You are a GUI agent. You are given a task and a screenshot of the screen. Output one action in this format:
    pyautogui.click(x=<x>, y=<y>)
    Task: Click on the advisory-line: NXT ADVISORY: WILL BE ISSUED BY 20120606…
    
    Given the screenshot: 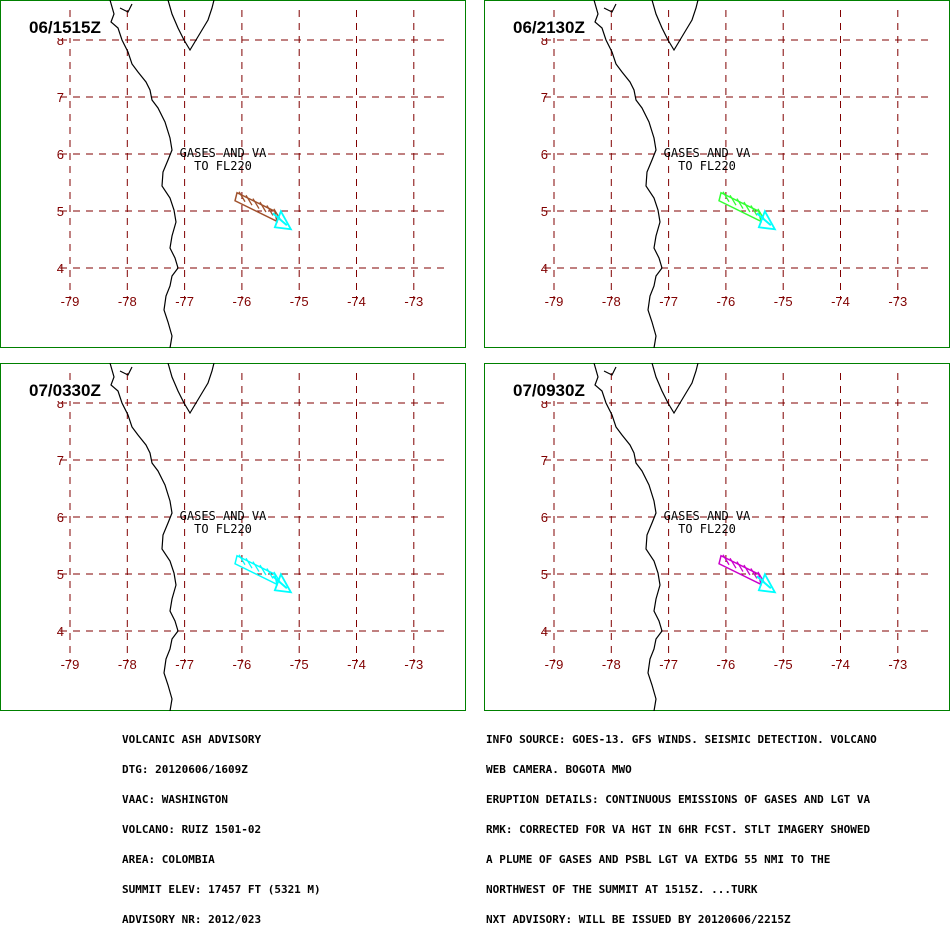 What is the action you would take?
    pyautogui.click(x=638, y=919)
    